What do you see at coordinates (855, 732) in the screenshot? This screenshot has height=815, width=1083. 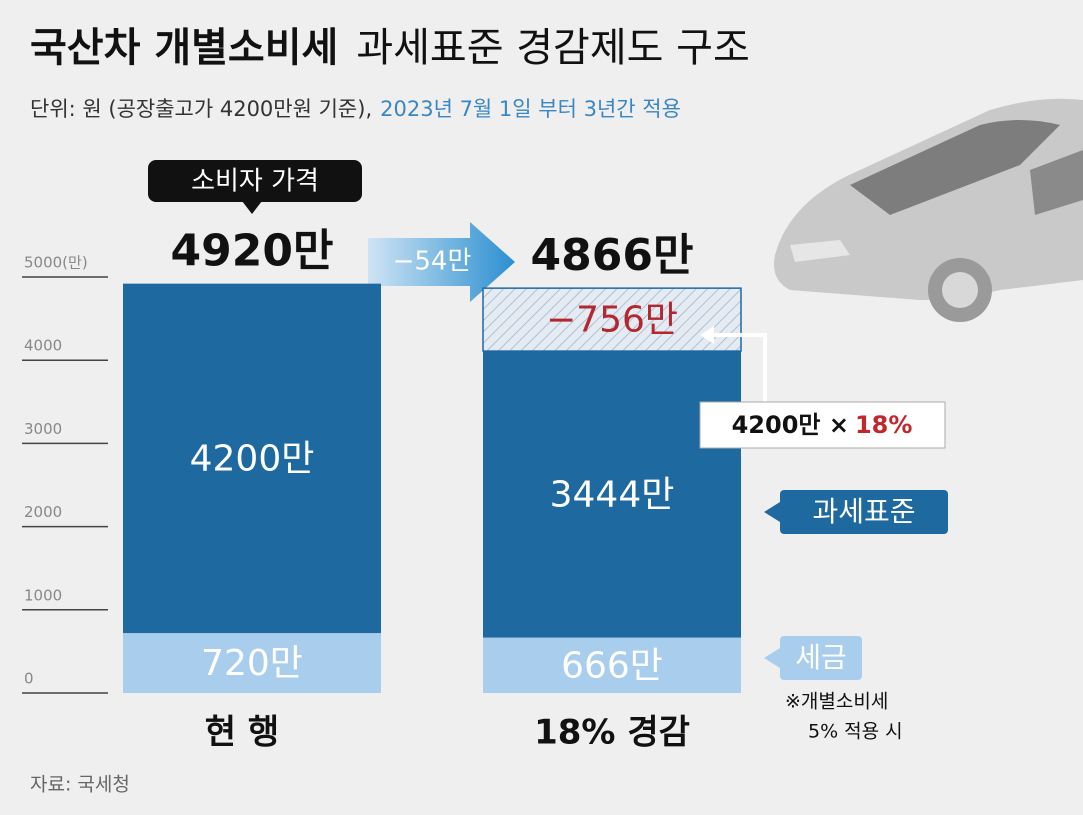 I see `note: 5% 적용 시` at bounding box center [855, 732].